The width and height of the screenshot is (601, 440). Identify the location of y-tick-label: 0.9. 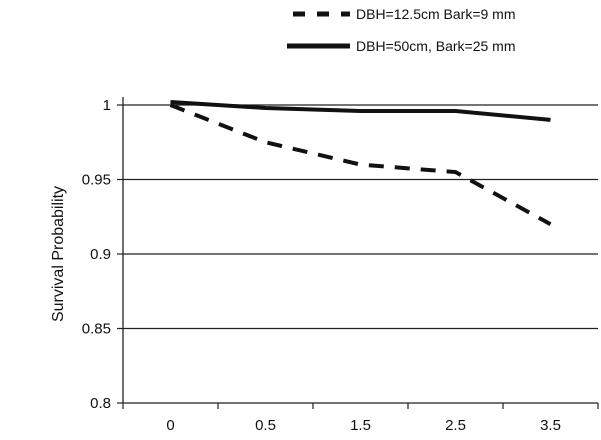
(100, 254).